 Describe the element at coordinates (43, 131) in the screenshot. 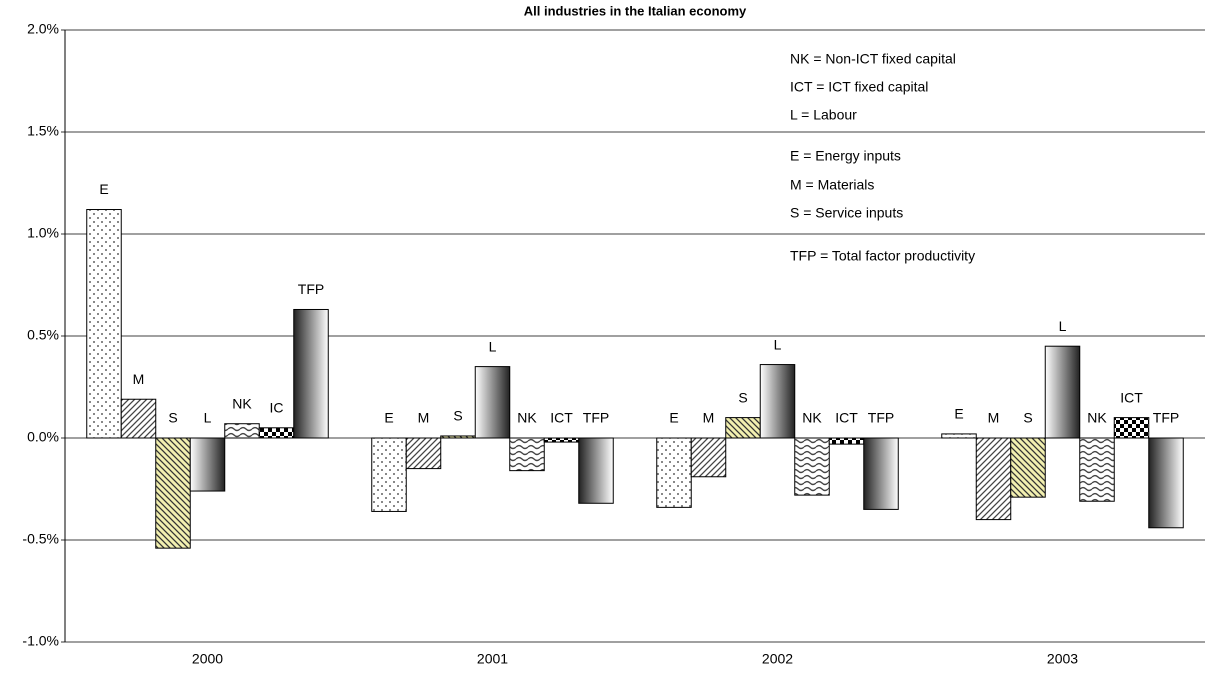

I see `y-tick-label: 1.5%` at that location.